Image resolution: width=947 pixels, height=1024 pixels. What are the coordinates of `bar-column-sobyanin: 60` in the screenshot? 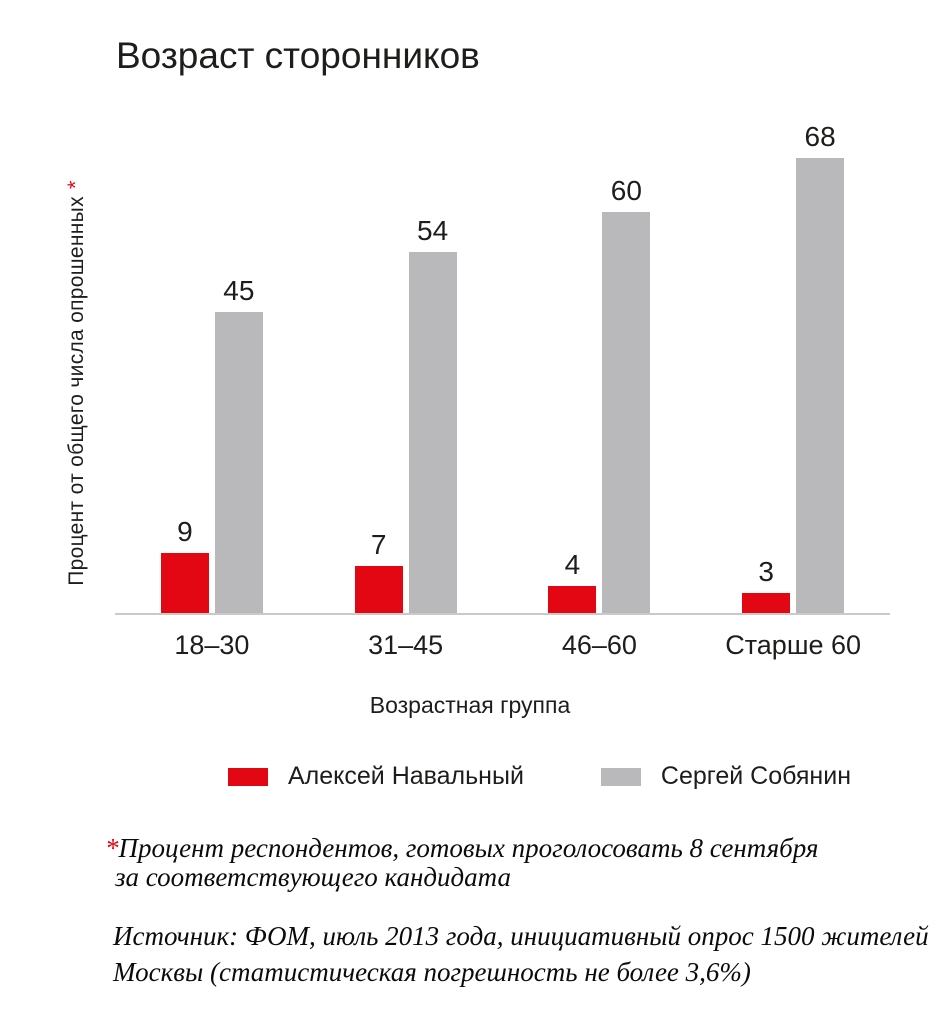 It's located at (626, 394).